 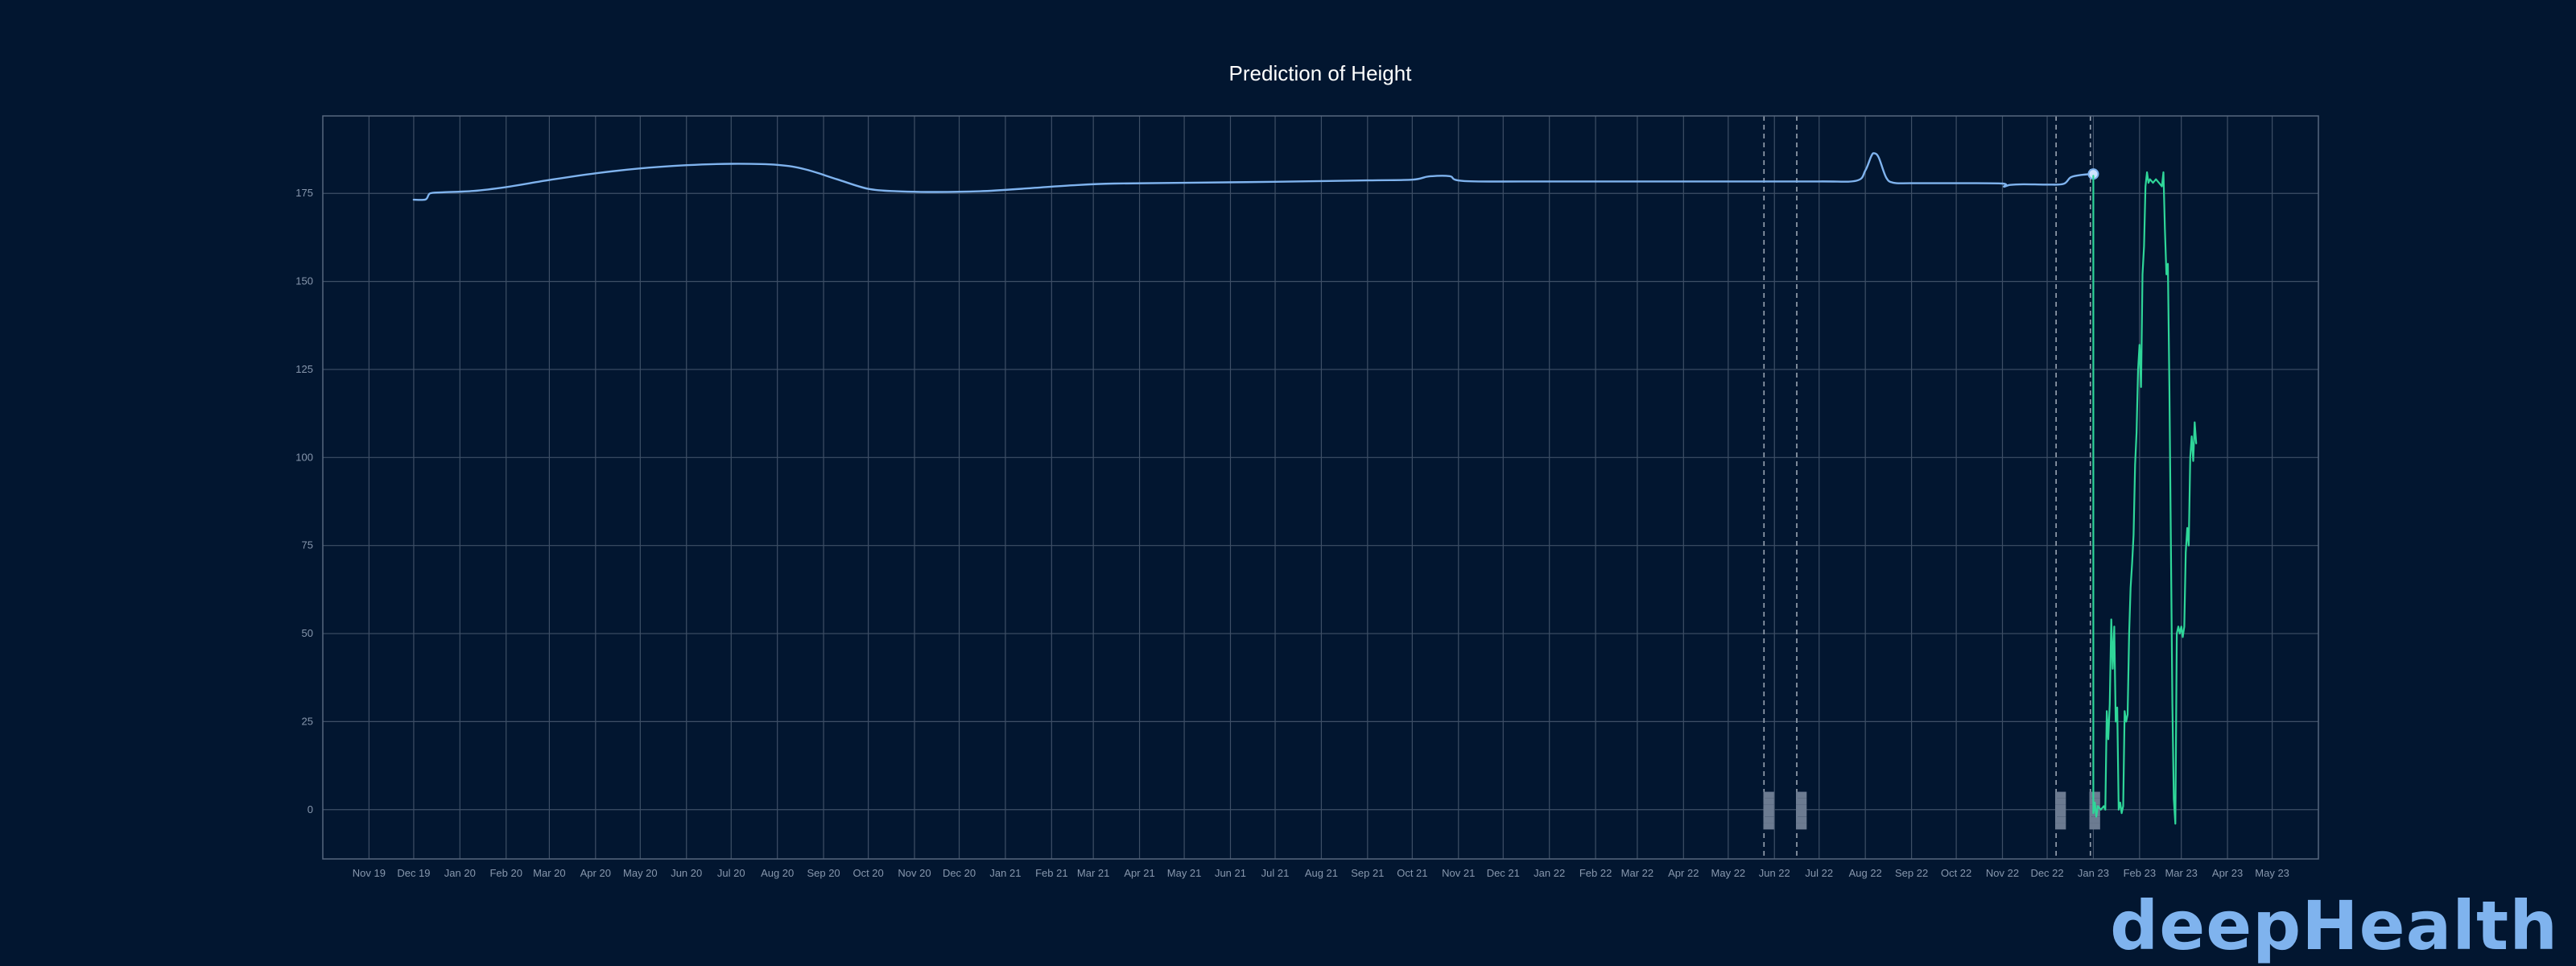 What do you see at coordinates (1321, 73) in the screenshot?
I see `chart-title: Prediction of Height` at bounding box center [1321, 73].